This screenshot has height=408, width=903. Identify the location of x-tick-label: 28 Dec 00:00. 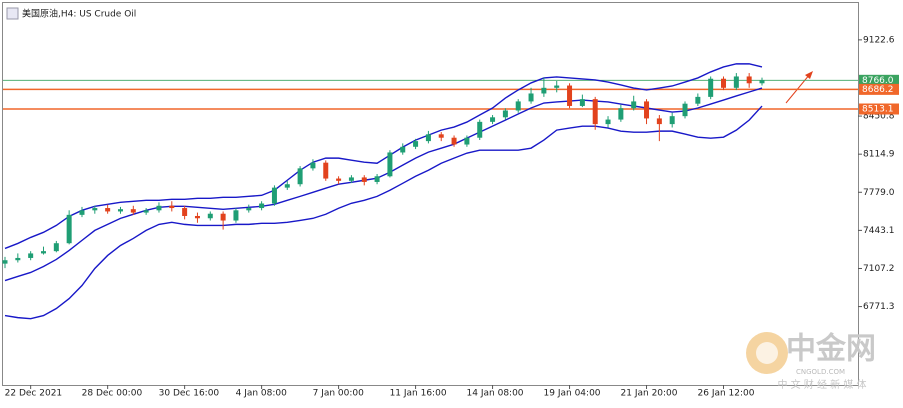
(112, 394).